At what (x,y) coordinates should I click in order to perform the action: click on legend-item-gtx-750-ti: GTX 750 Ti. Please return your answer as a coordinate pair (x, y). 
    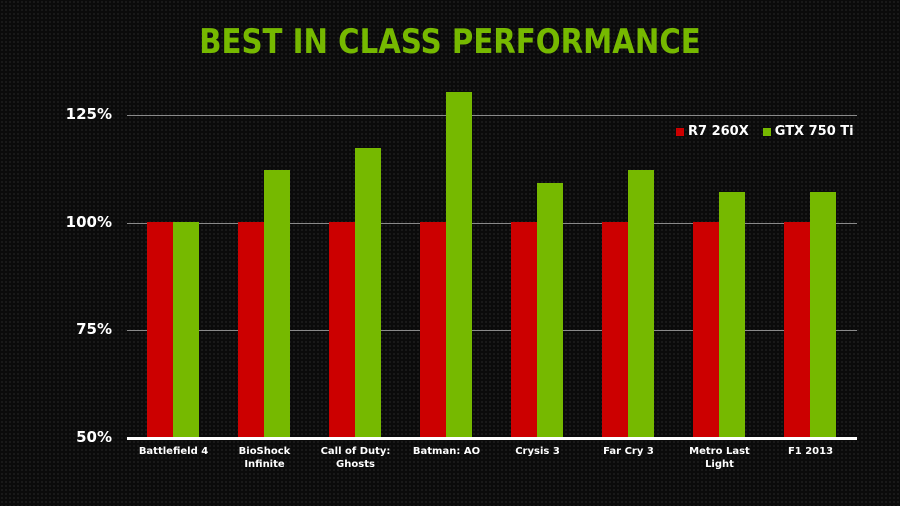
    Looking at the image, I should click on (808, 131).